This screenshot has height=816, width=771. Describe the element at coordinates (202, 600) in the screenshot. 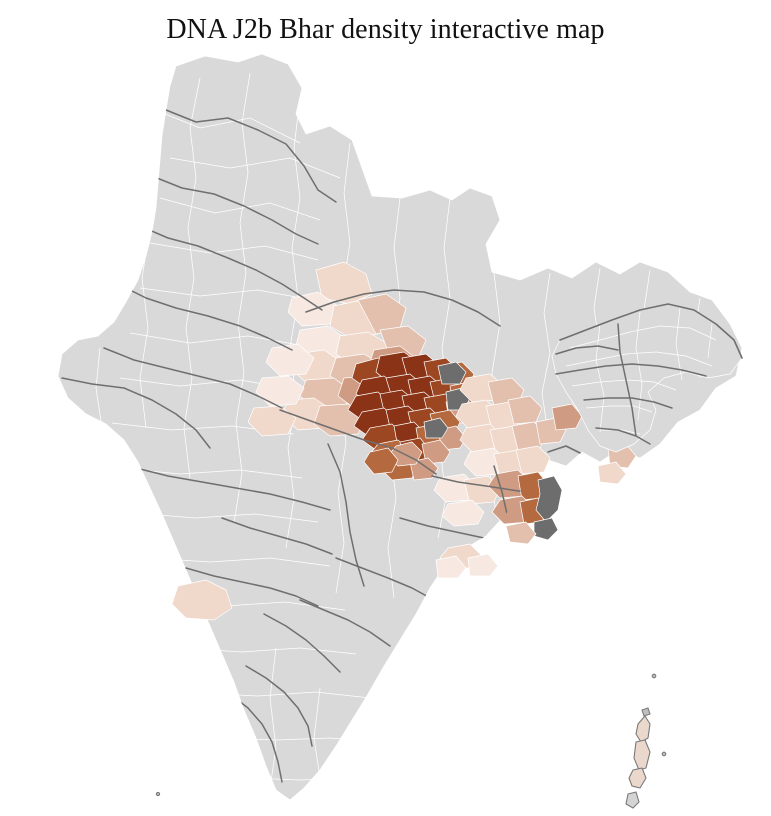

I see `district-group-maharashtra` at that location.